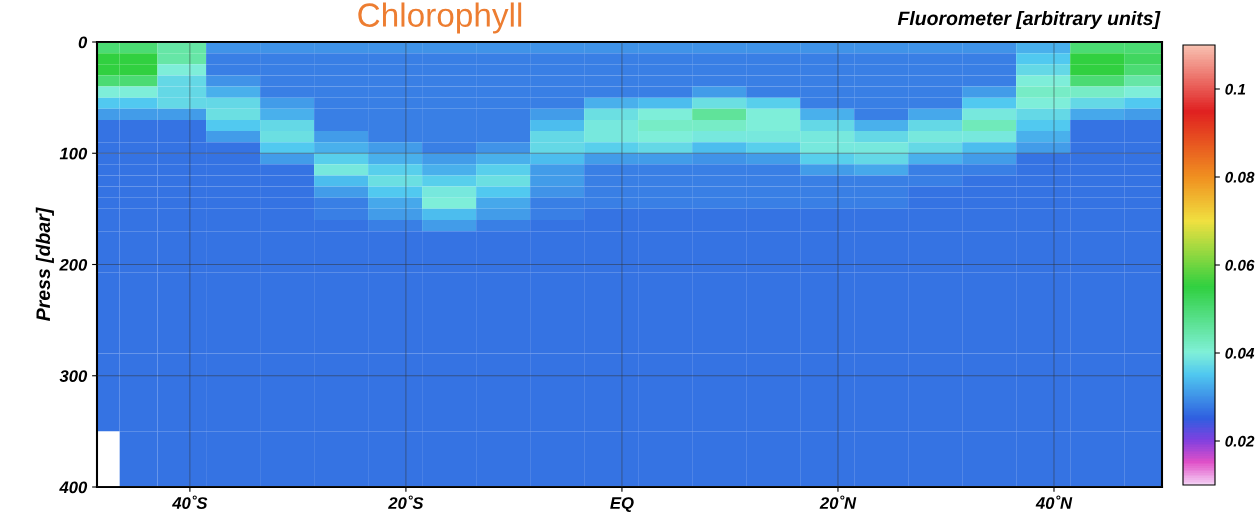 This screenshot has height=521, width=1258. What do you see at coordinates (622, 505) in the screenshot?
I see `x-tick-label: EQ` at bounding box center [622, 505].